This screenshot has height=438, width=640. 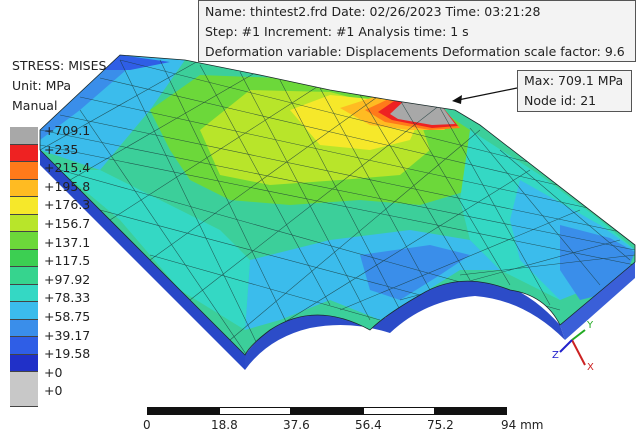 I want to click on scale-bar, so click(x=327, y=412).